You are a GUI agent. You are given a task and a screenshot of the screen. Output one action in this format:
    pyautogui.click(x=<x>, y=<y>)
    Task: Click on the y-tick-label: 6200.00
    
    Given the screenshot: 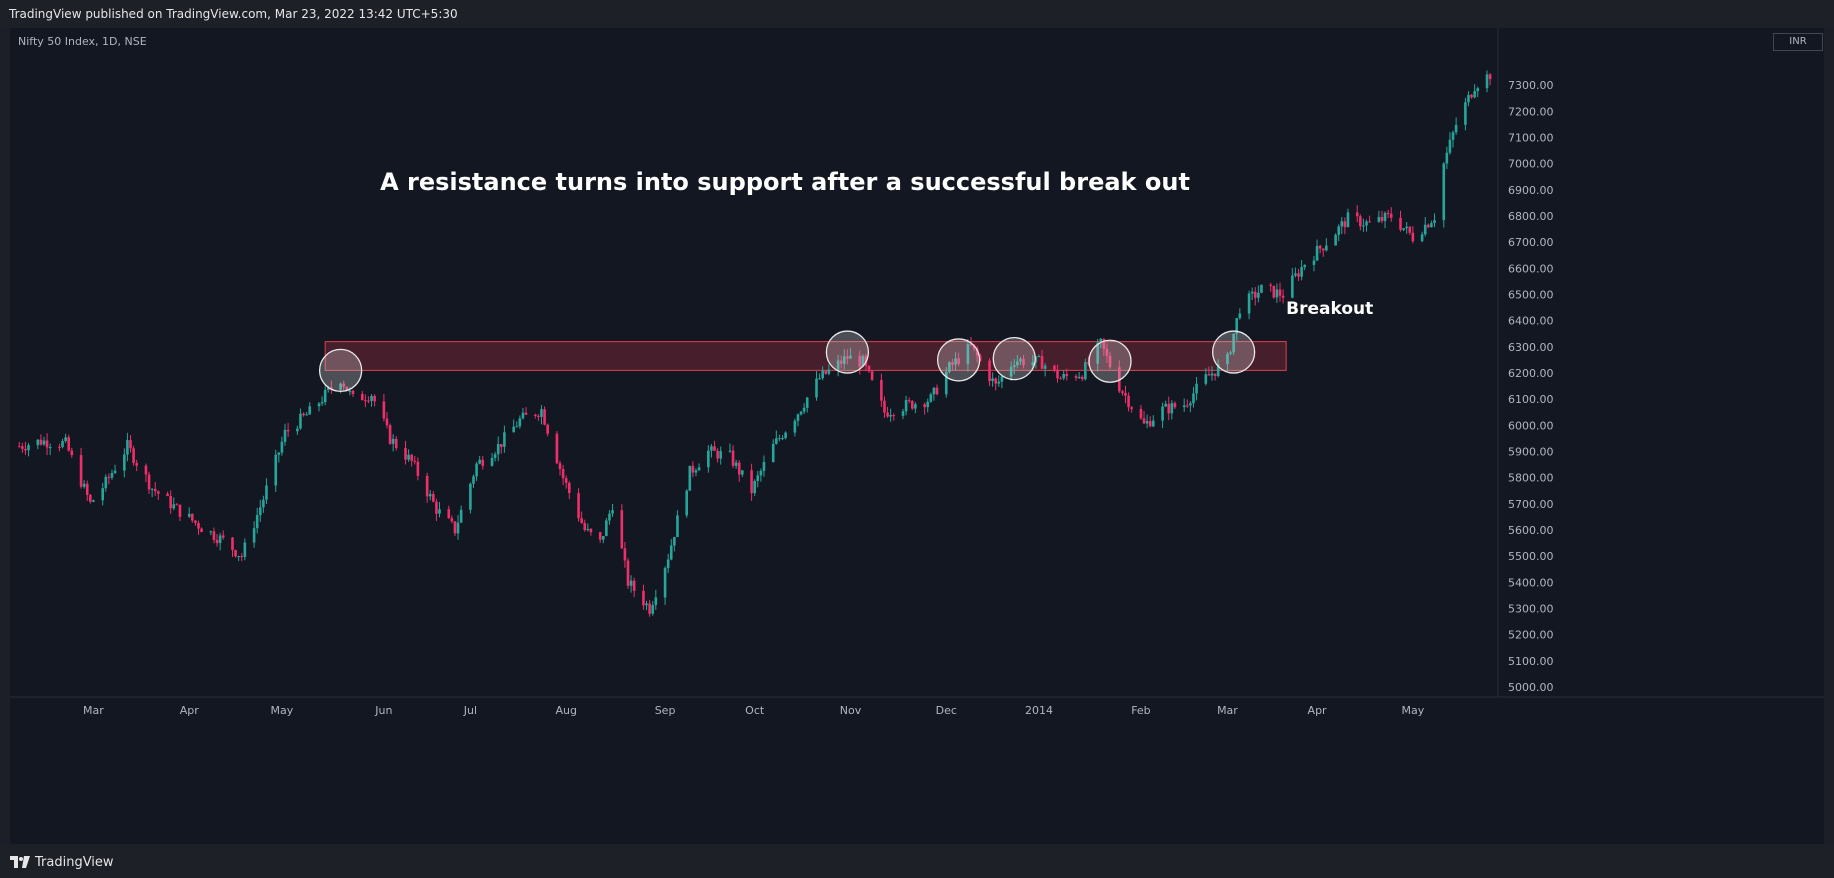 What is the action you would take?
    pyautogui.click(x=1531, y=373)
    